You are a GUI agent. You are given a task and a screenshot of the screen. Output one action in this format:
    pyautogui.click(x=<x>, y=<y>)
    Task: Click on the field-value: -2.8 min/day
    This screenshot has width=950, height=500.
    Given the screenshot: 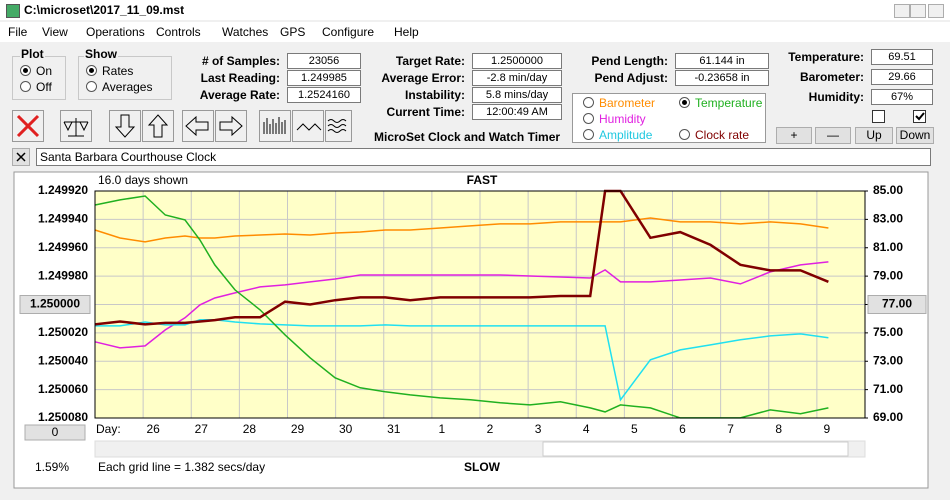 What is the action you would take?
    pyautogui.click(x=517, y=78)
    